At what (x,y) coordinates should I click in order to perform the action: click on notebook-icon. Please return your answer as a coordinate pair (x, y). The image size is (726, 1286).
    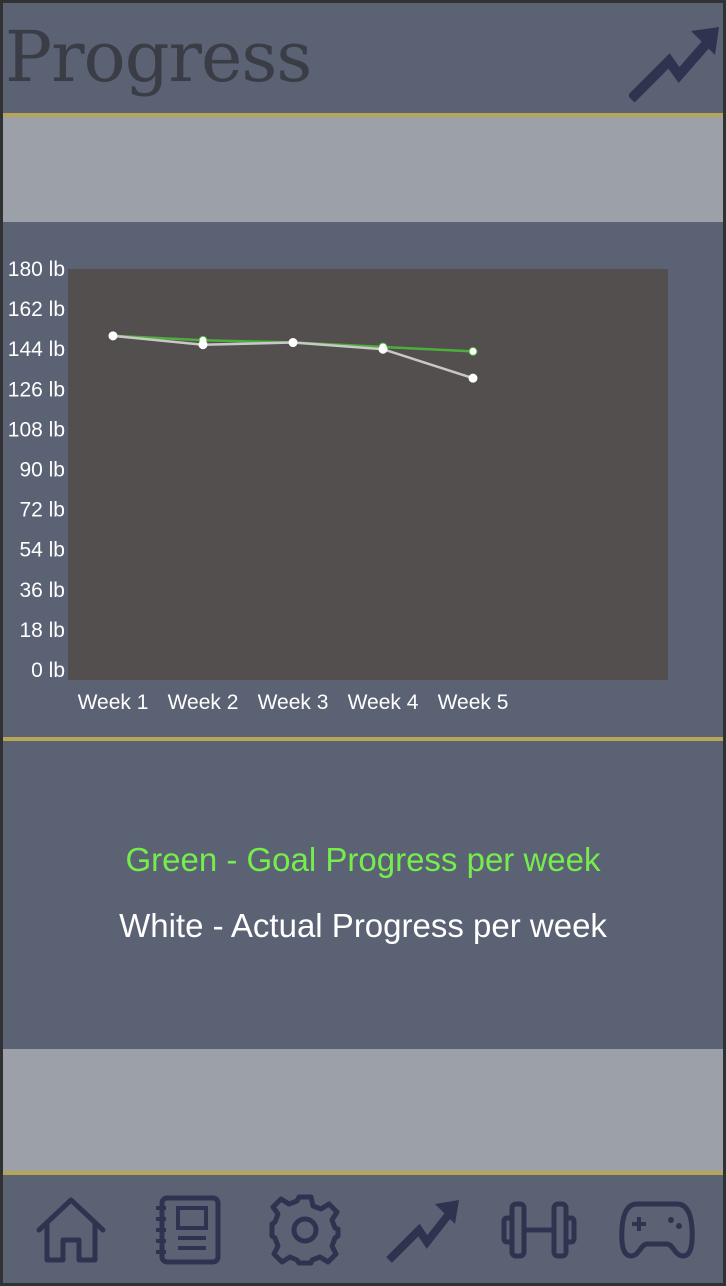
    Looking at the image, I should click on (188, 1230).